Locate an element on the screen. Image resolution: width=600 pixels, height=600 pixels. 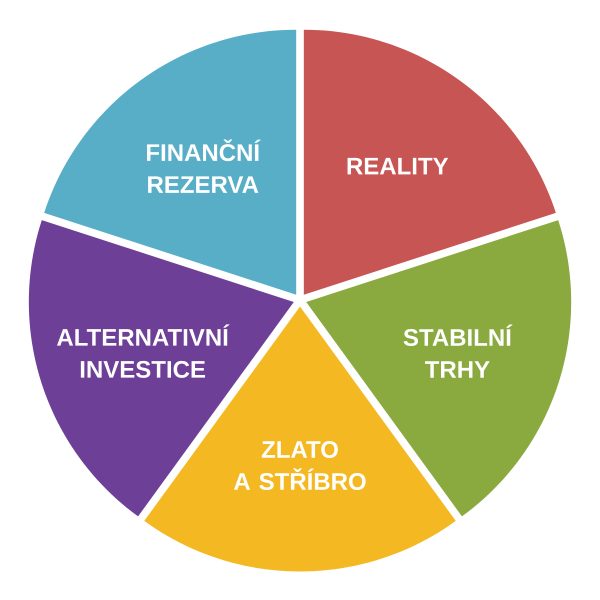
slice-label: ZLATO A STŘÍBRO is located at coordinates (300, 465).